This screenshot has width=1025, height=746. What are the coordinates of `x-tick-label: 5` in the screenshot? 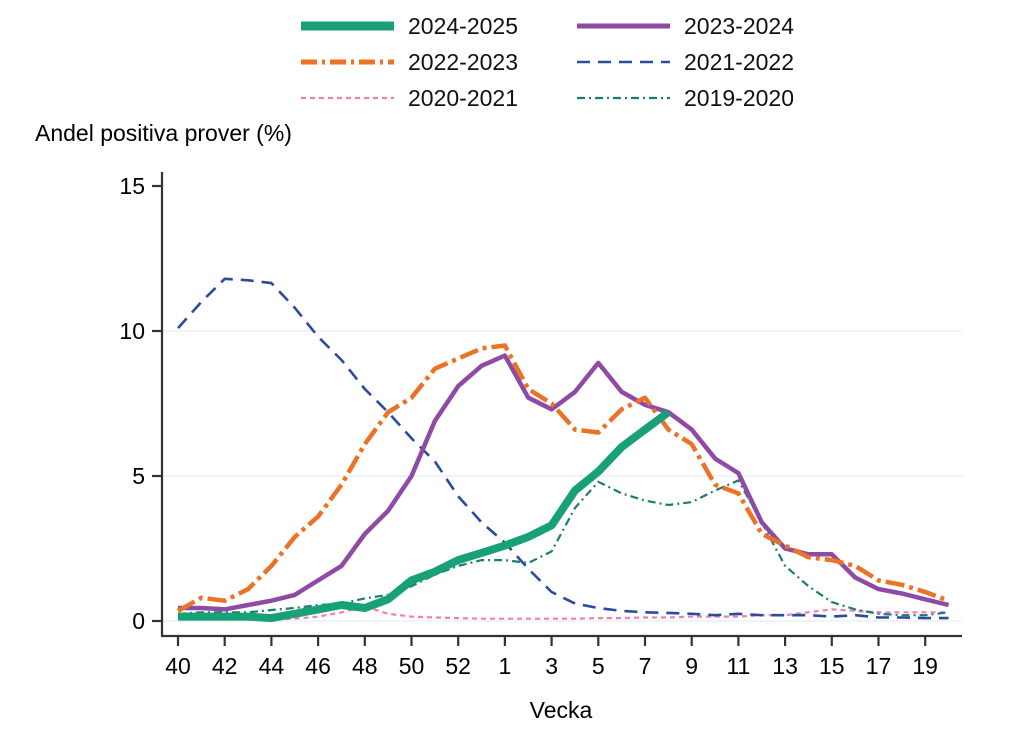 It's located at (598, 666).